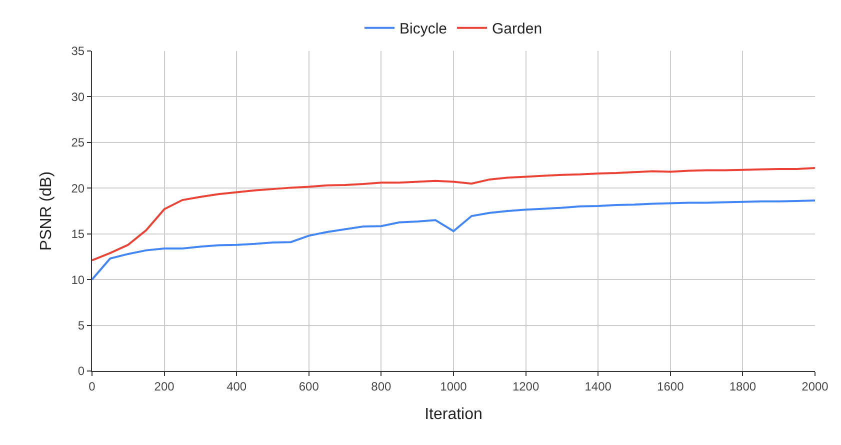 The image size is (841, 445). Describe the element at coordinates (81, 371) in the screenshot. I see `y-tick-label: 0` at that location.